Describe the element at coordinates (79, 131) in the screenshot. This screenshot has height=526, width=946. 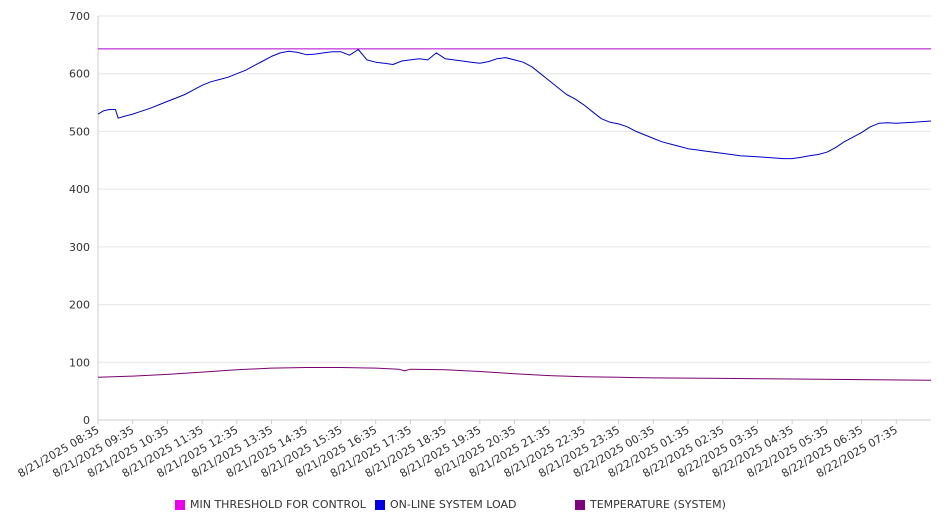
I see `y-tick-label: 500` at that location.